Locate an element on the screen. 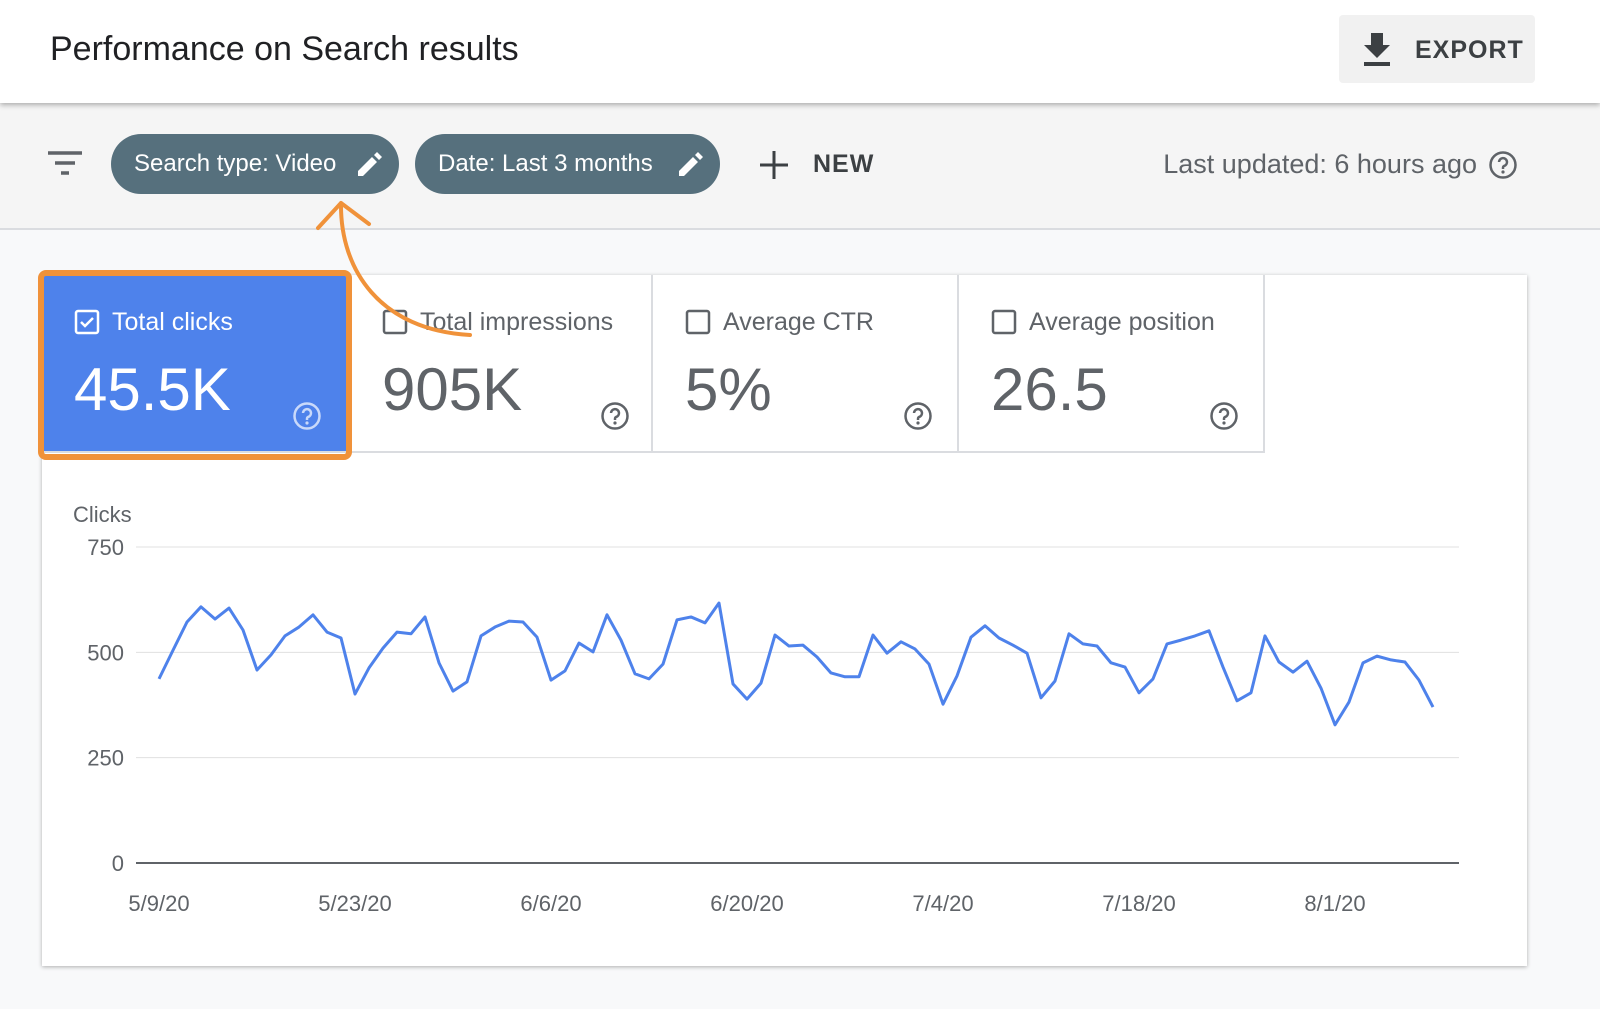 The image size is (1600, 1009). y-tick-label: 250 is located at coordinates (105, 758).